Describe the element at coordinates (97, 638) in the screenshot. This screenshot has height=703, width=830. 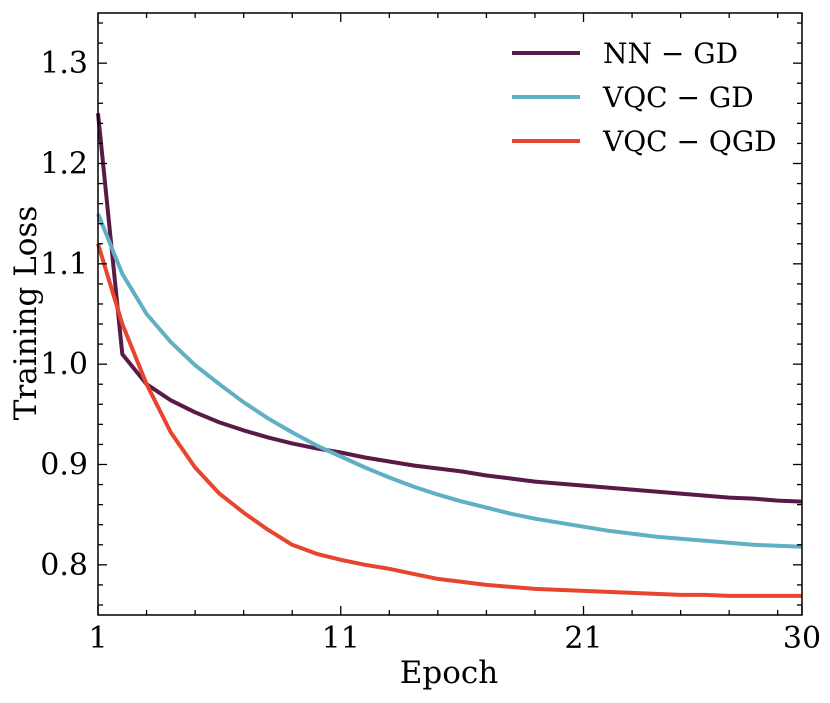
I see `x-tick-label: 1` at that location.